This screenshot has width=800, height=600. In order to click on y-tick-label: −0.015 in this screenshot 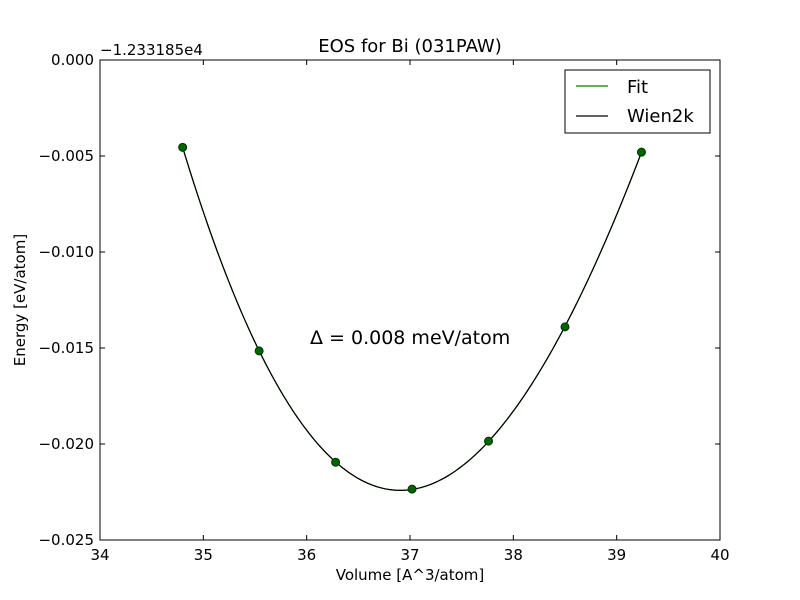, I will do `click(66, 348)`.